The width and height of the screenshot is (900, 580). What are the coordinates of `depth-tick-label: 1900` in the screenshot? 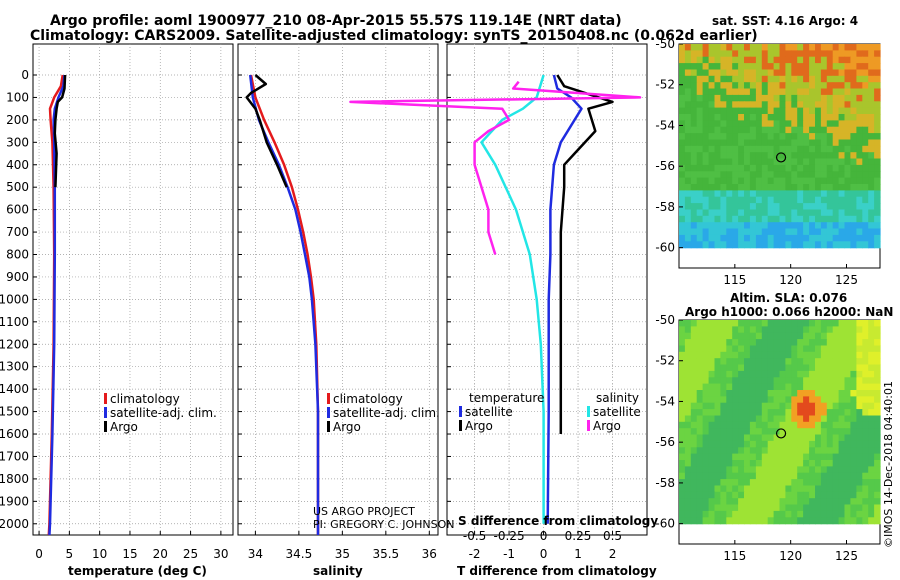 It's located at (14, 501).